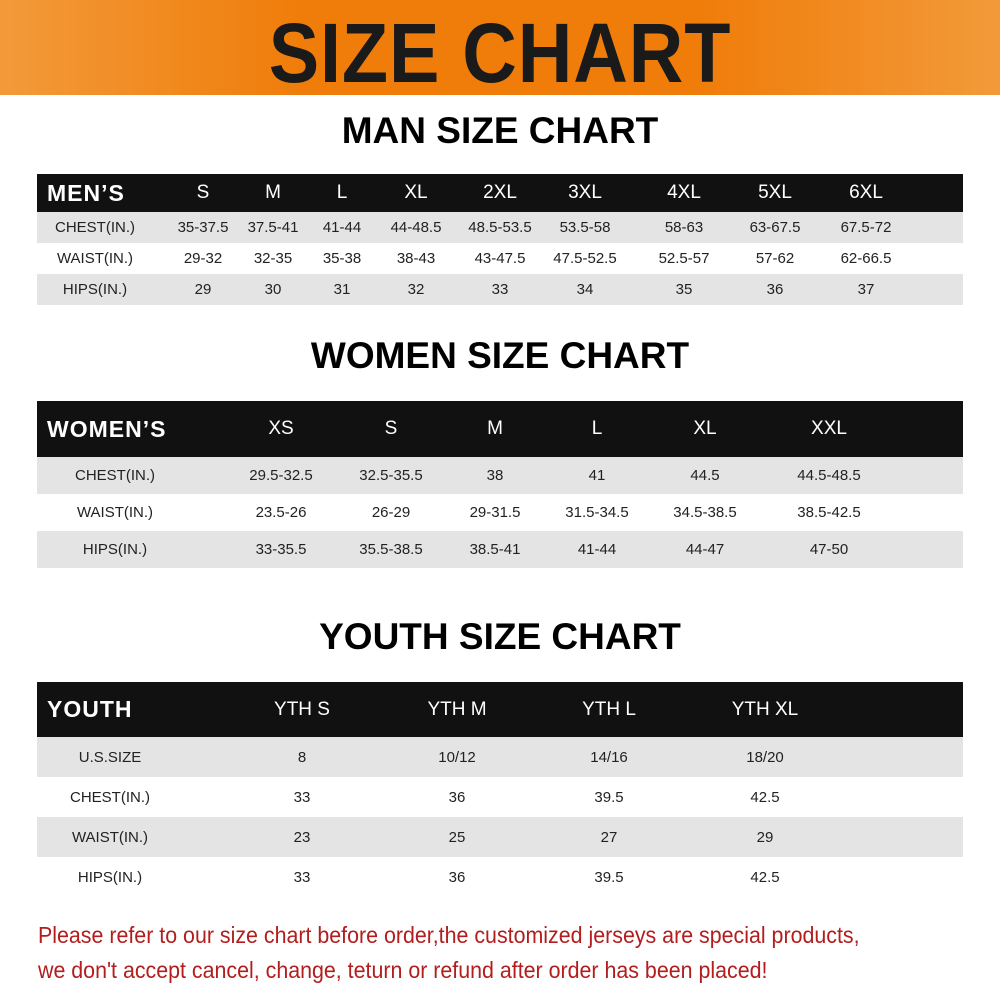 The image size is (1000, 1000). What do you see at coordinates (391, 549) in the screenshot?
I see `table-cell: 35.5-38.5` at bounding box center [391, 549].